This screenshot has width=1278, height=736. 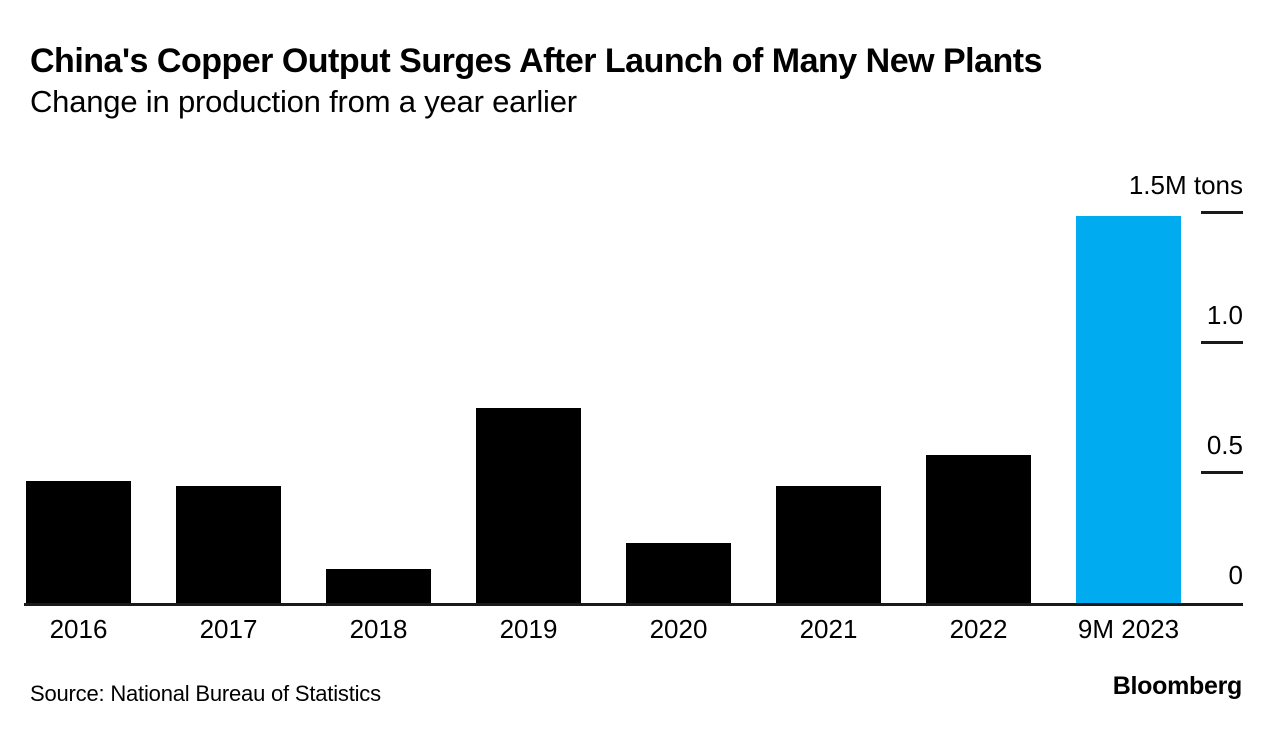 What do you see at coordinates (378, 586) in the screenshot?
I see `bar-2018` at bounding box center [378, 586].